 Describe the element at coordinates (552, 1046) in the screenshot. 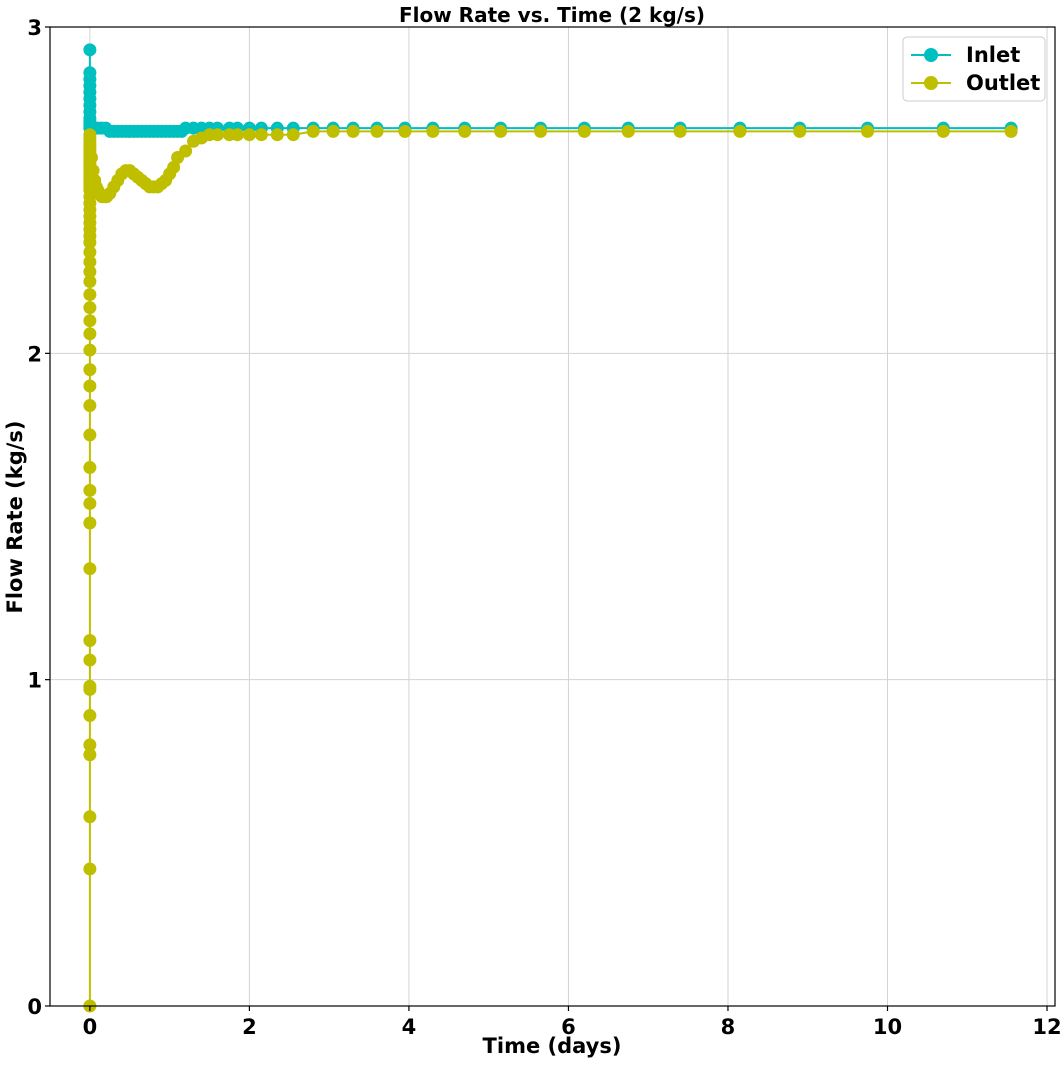

I see `x-axis-label: Time (days)` at that location.